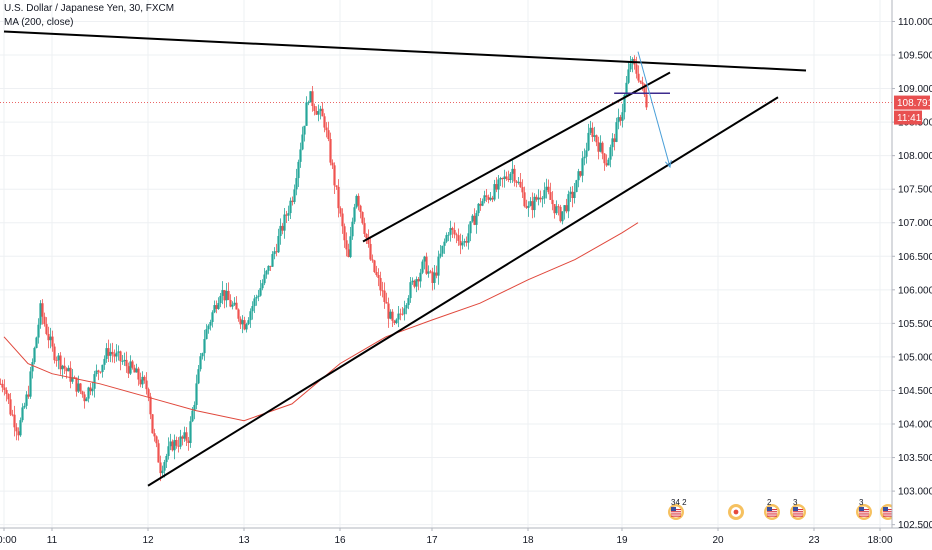  Describe the element at coordinates (516, 157) in the screenshot. I see `trendline` at that location.